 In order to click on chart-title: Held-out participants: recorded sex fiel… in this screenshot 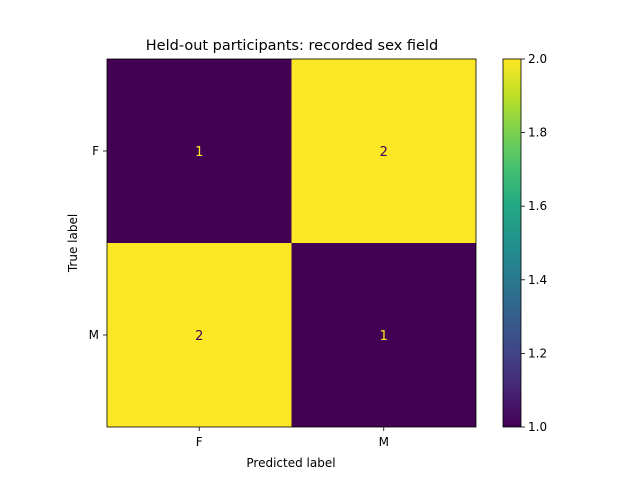, I will do `click(292, 46)`.